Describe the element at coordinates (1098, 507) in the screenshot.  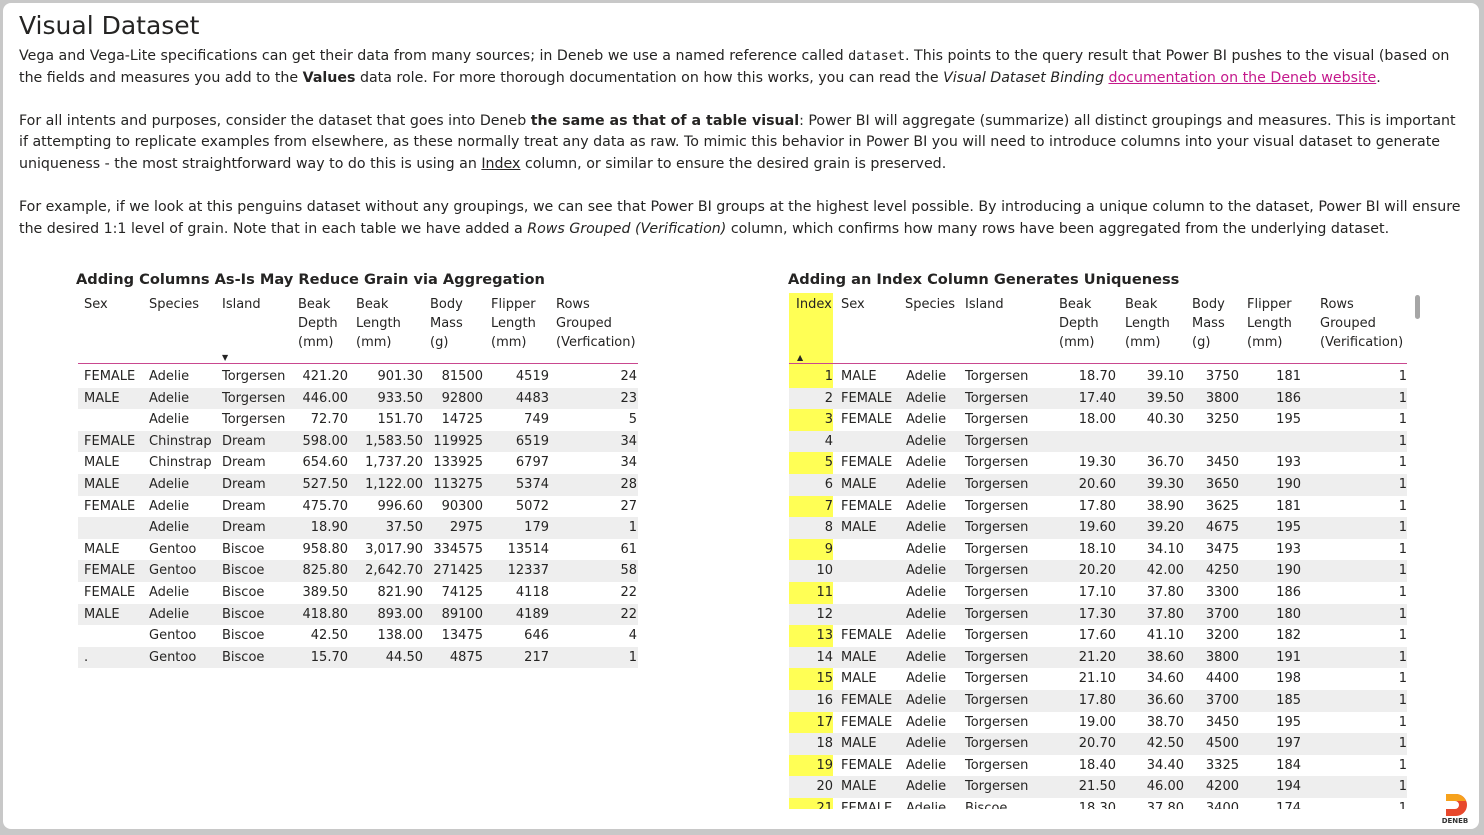
I see `table-row: 7 FEMALE Adelie Torgersen 17.80 38.90 3625 181 1` at that location.